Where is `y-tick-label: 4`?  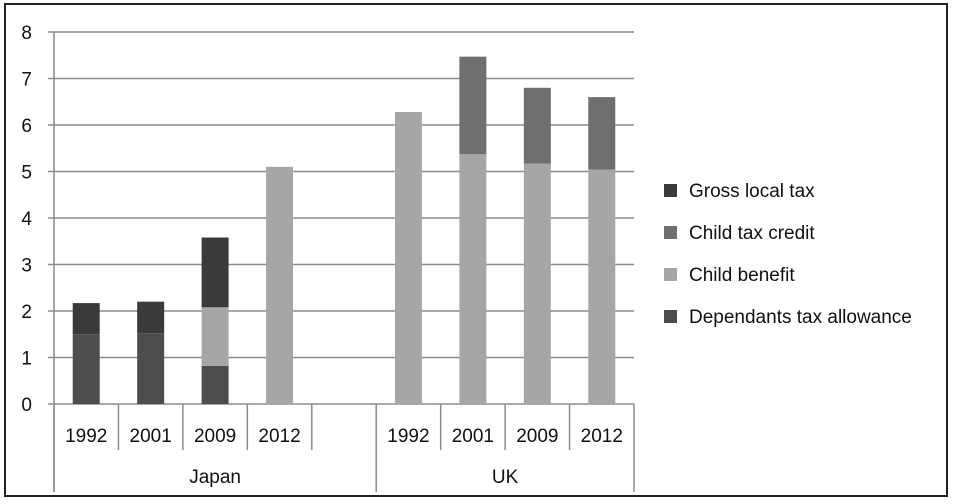 y-tick-label: 4 is located at coordinates (26, 219).